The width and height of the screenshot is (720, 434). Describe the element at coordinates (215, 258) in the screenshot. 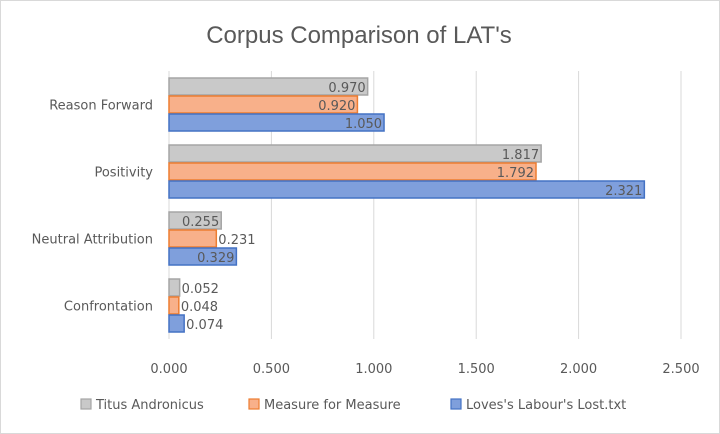

I see `data-label: 0.329` at that location.